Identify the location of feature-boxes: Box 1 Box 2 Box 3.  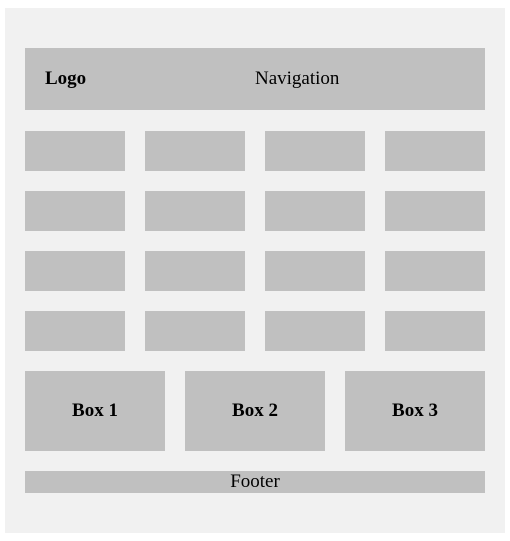
(255, 411).